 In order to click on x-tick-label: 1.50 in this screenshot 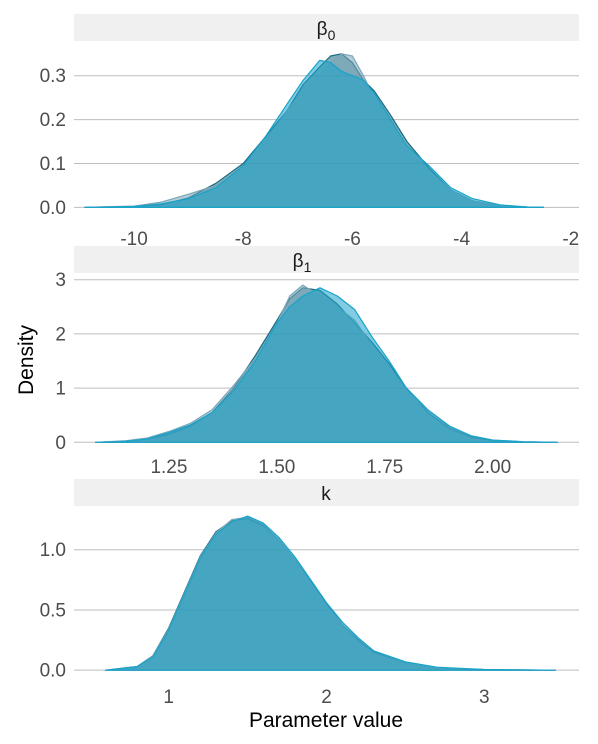, I will do `click(276, 467)`.